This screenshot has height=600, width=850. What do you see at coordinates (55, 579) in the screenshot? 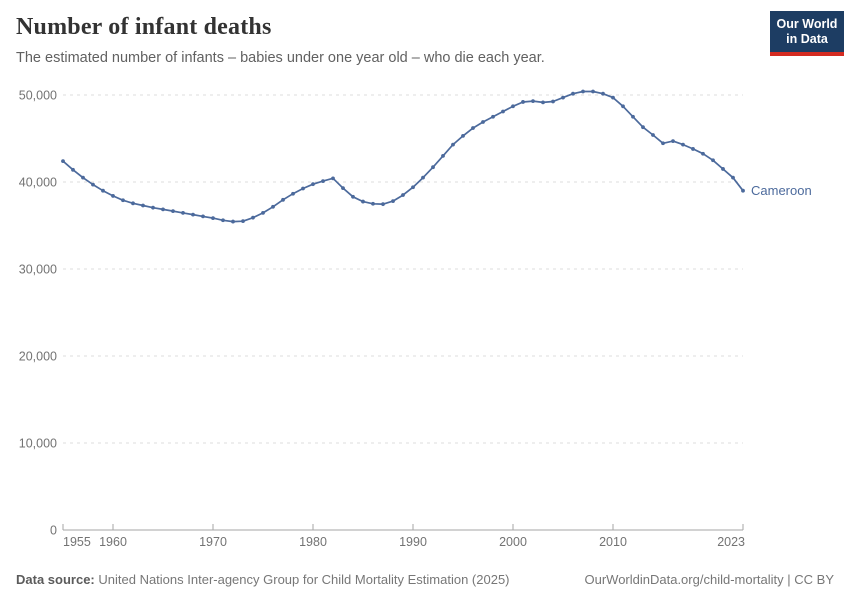
I see `data-source-label: Data source:` at bounding box center [55, 579].